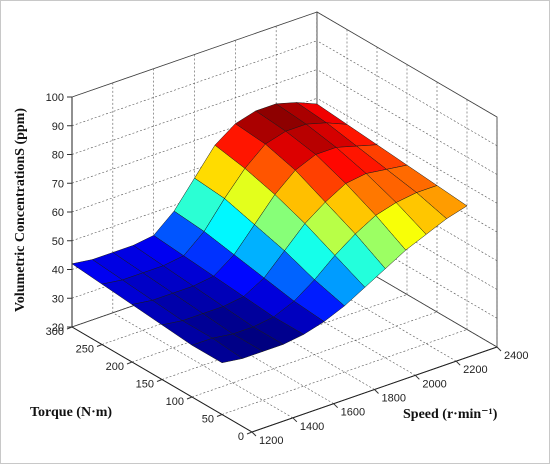 This screenshot has height=464, width=550. Describe the element at coordinates (55, 98) in the screenshot. I see `z-tick-label: 100` at that location.